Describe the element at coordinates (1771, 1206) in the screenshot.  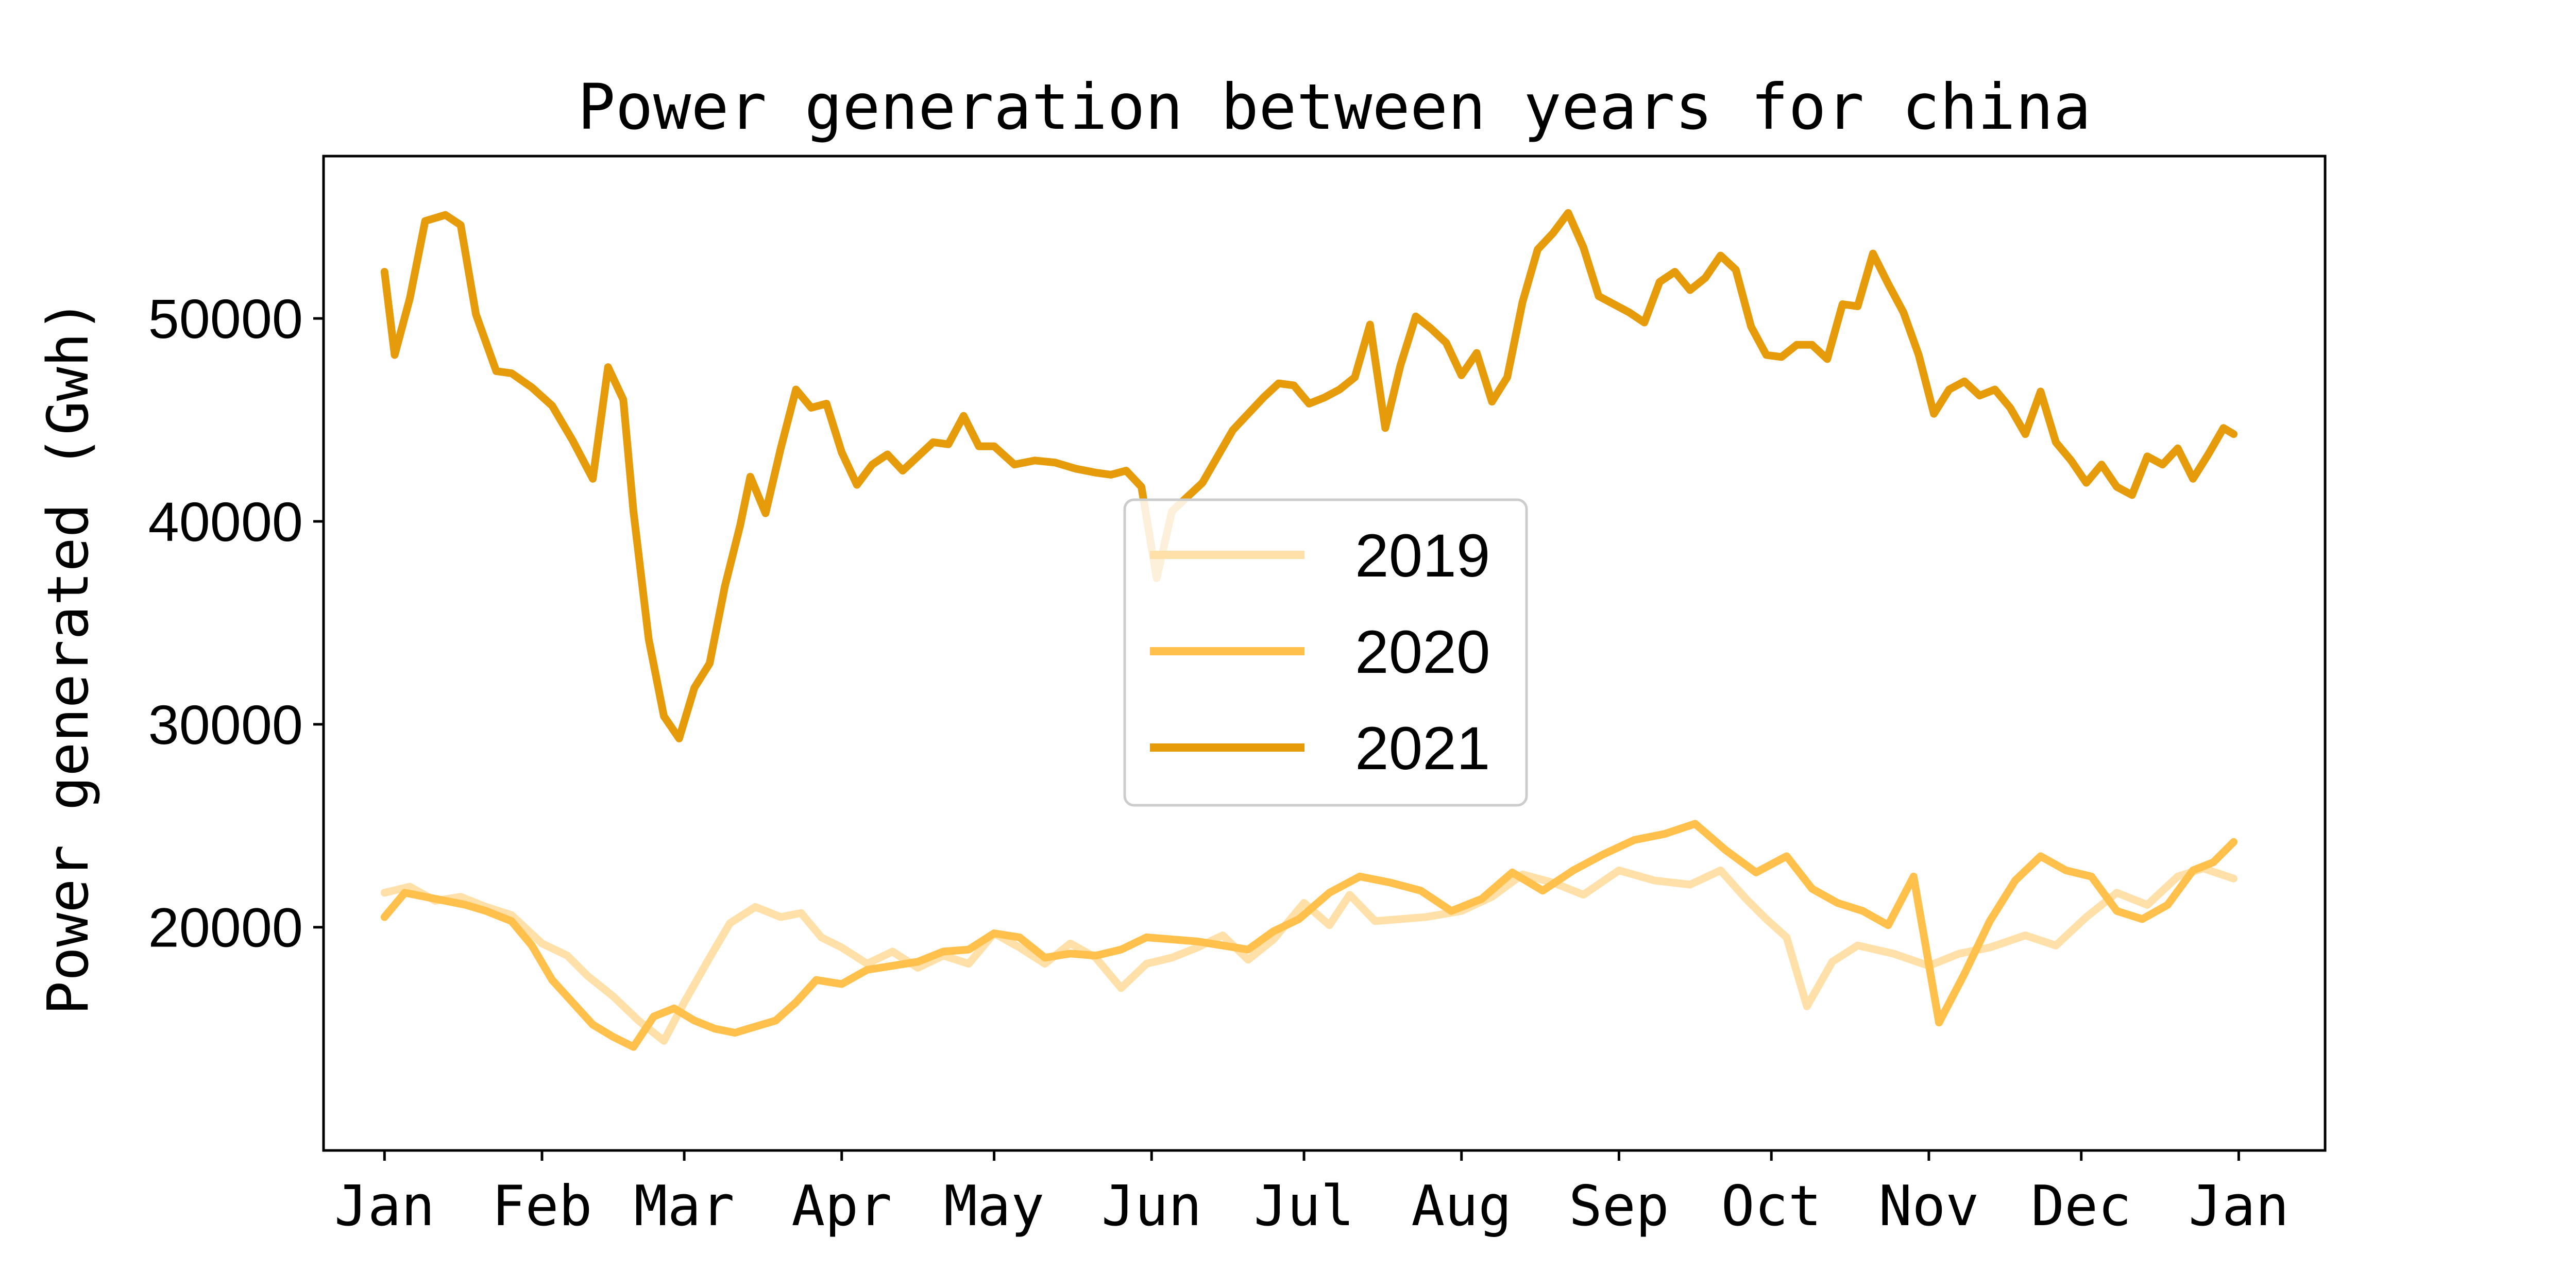
I see `x-tick-label: Oct` at that location.